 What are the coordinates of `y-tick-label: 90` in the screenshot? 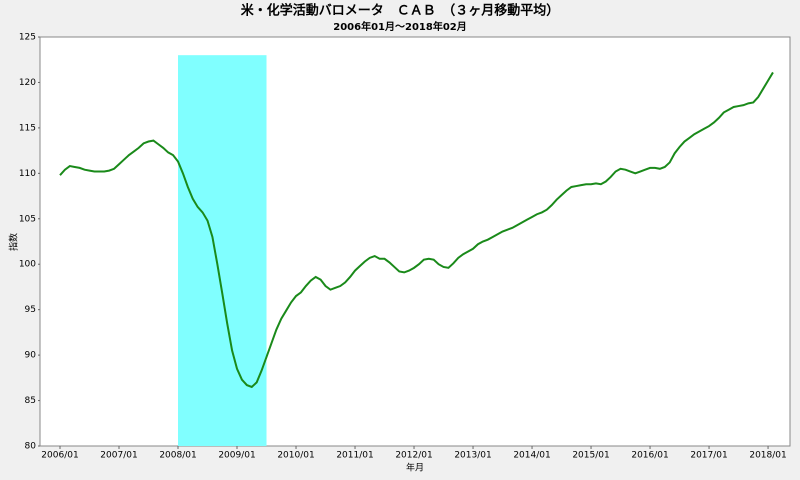 It's located at (31, 356).